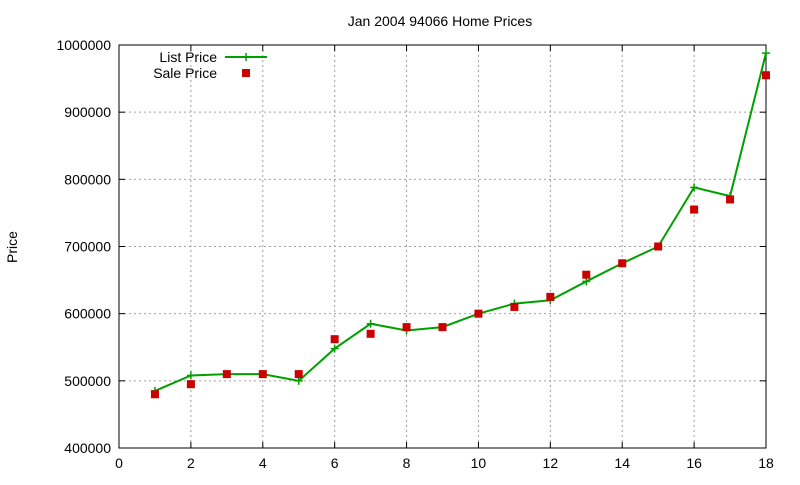 This screenshot has height=485, width=800. Describe the element at coordinates (622, 463) in the screenshot. I see `x-tick-label: 14` at that location.